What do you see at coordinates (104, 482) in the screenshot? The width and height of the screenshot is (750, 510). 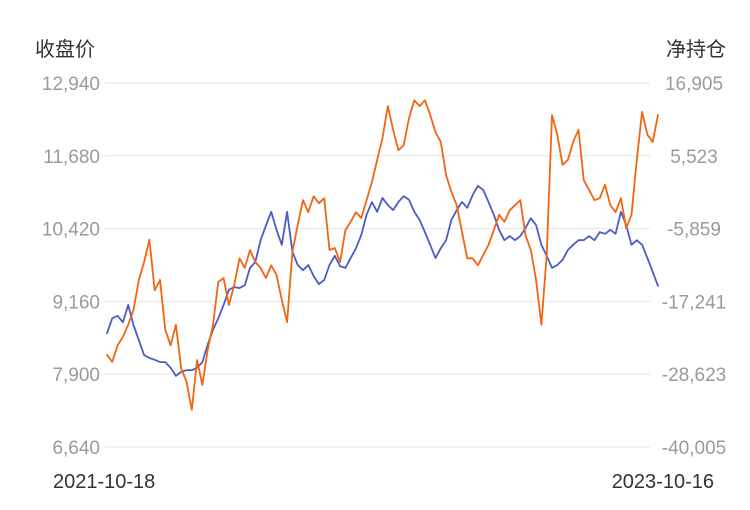 I see `x-axis-tick-label: 2021-10-18` at bounding box center [104, 482].